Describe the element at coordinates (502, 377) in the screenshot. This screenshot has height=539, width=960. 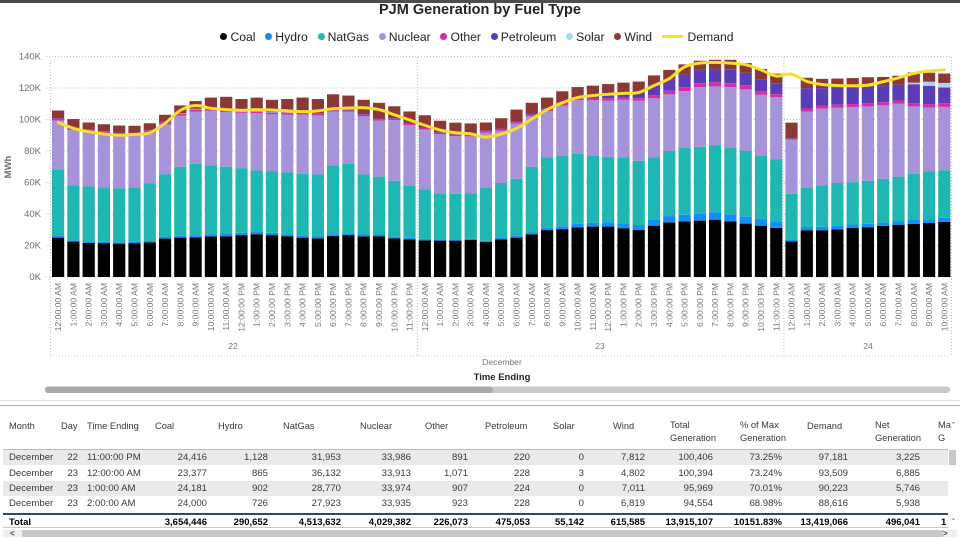
I see `svg-text: Time Ending` at that location.